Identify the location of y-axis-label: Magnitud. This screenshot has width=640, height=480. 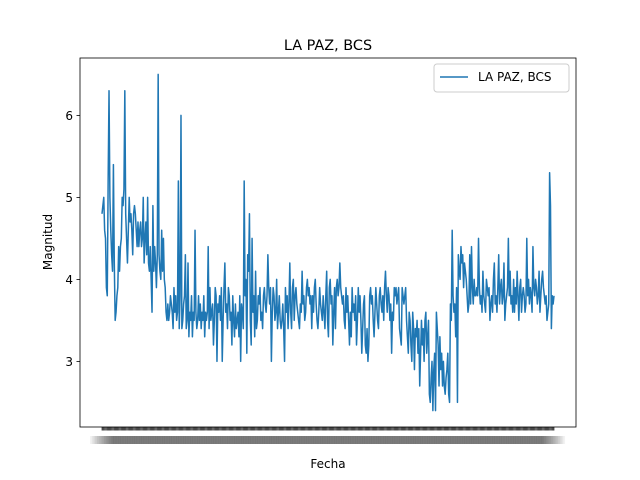
(48, 242).